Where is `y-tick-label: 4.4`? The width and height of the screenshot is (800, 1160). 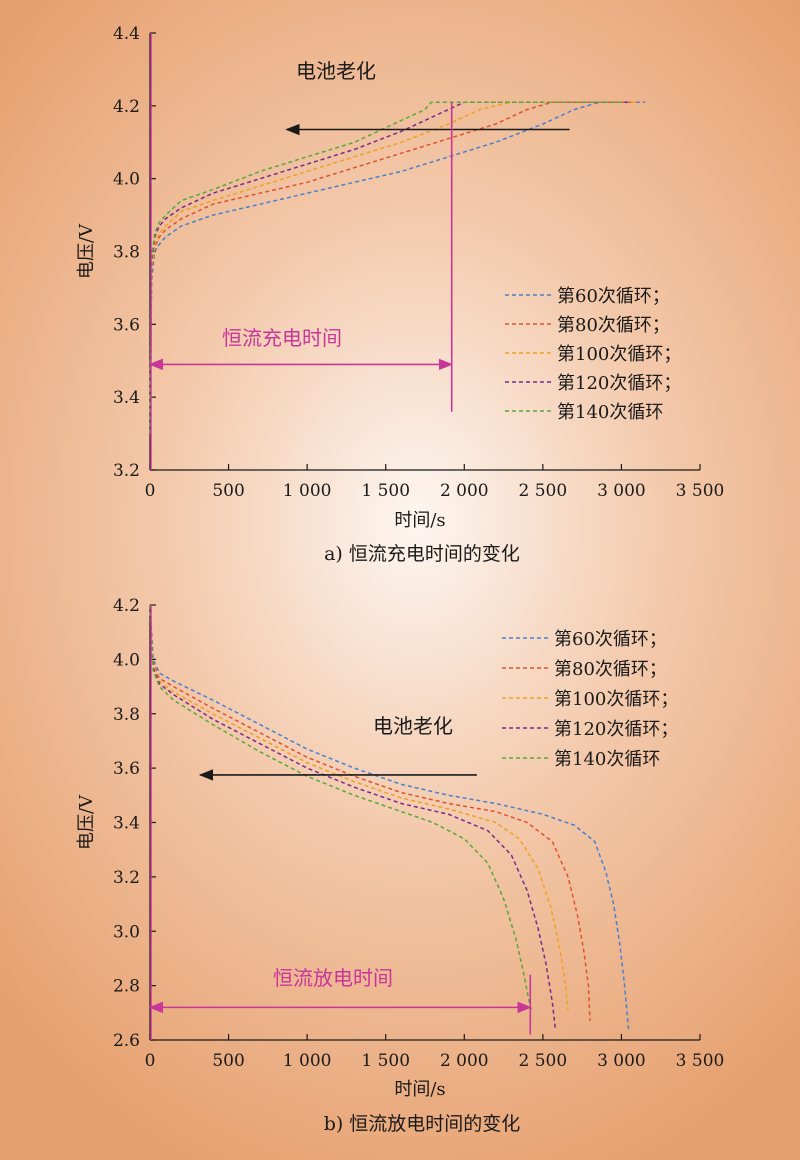
y-tick-label: 4.4 is located at coordinates (126, 34).